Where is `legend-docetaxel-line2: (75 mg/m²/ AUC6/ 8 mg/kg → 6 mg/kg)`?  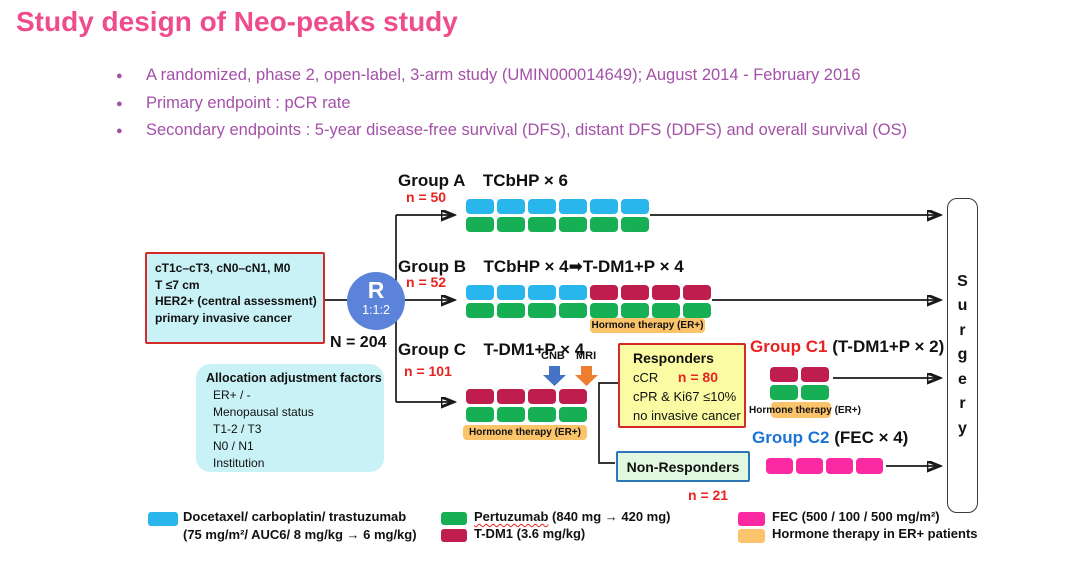 legend-docetaxel-line2: (75 mg/m²/ AUC6/ 8 mg/kg → 6 mg/kg) is located at coordinates (300, 534).